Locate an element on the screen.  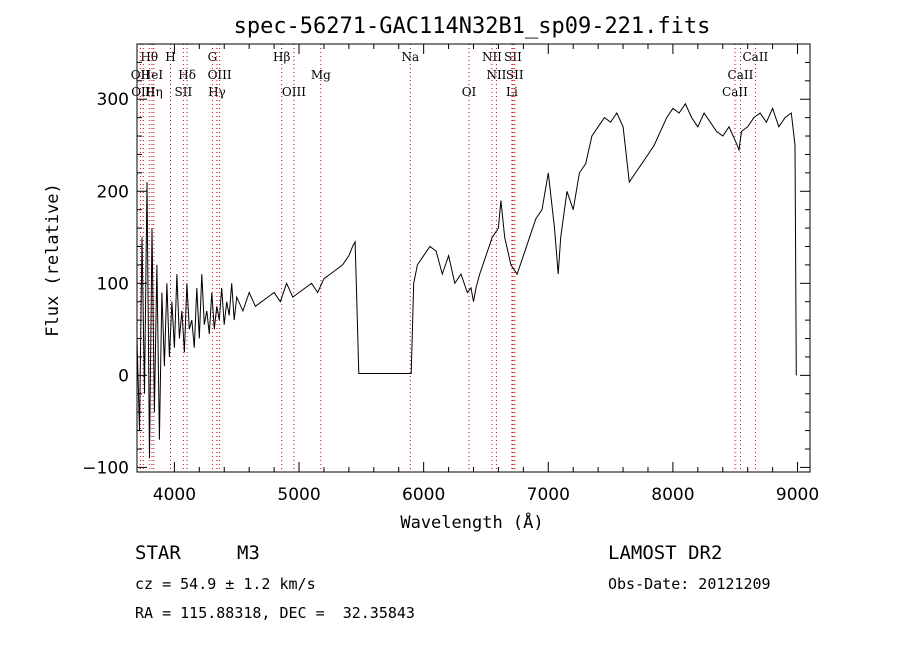
redshift-info: cz = 54.9 ± 1.2 km/s is located at coordinates (225, 584).